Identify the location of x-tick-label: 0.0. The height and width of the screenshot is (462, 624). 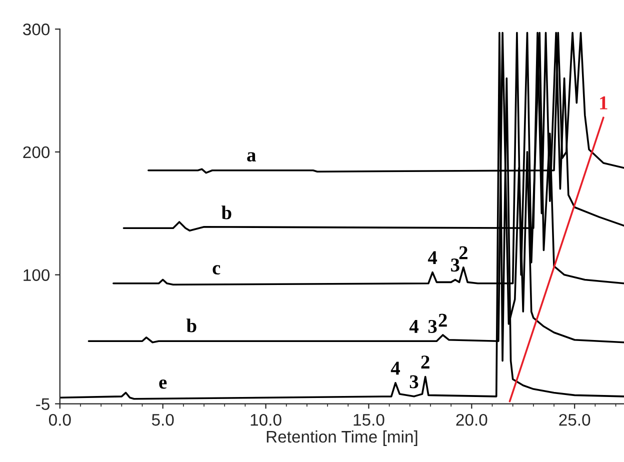
(59, 420).